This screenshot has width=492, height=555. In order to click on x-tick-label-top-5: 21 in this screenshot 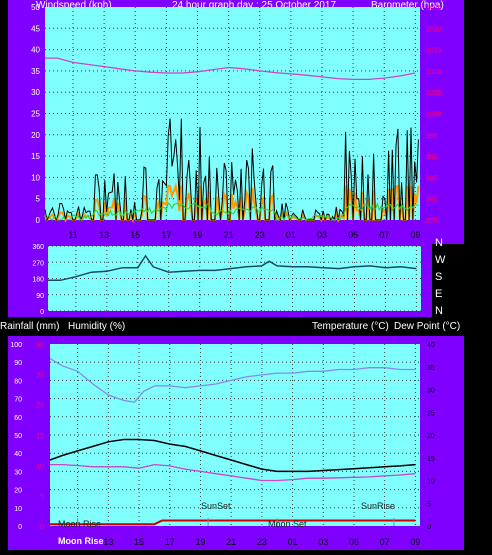, I will do `click(229, 235)`.